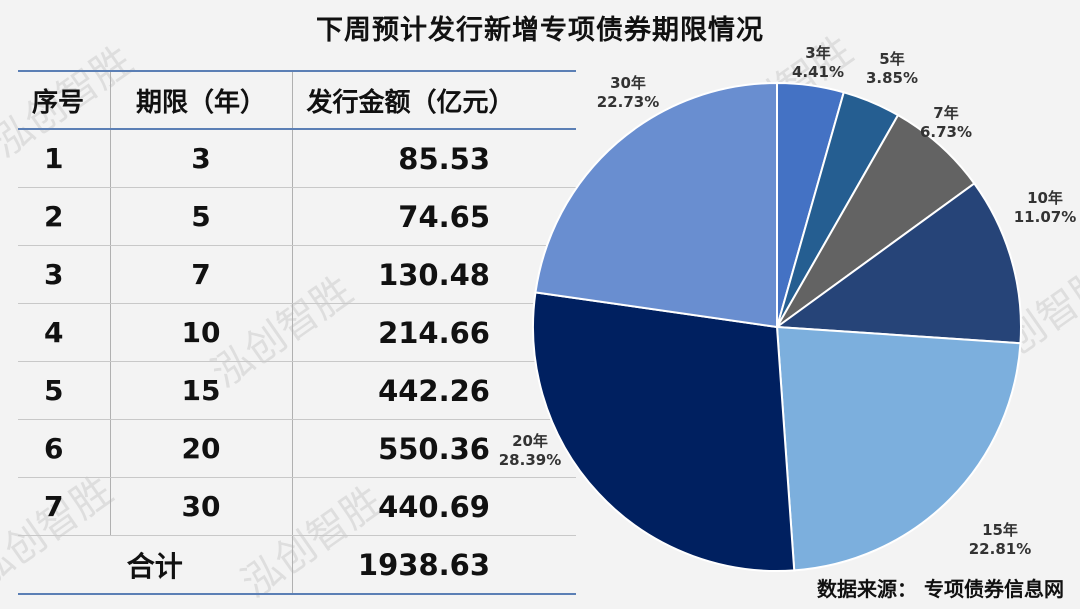 This screenshot has height=609, width=1080. I want to click on slice-label: 30年, so click(628, 83).